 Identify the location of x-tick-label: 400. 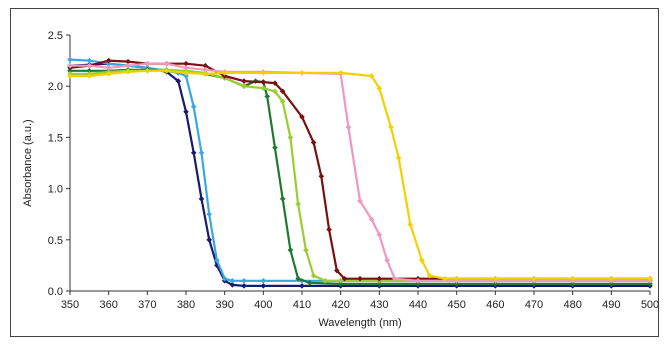
(263, 305).